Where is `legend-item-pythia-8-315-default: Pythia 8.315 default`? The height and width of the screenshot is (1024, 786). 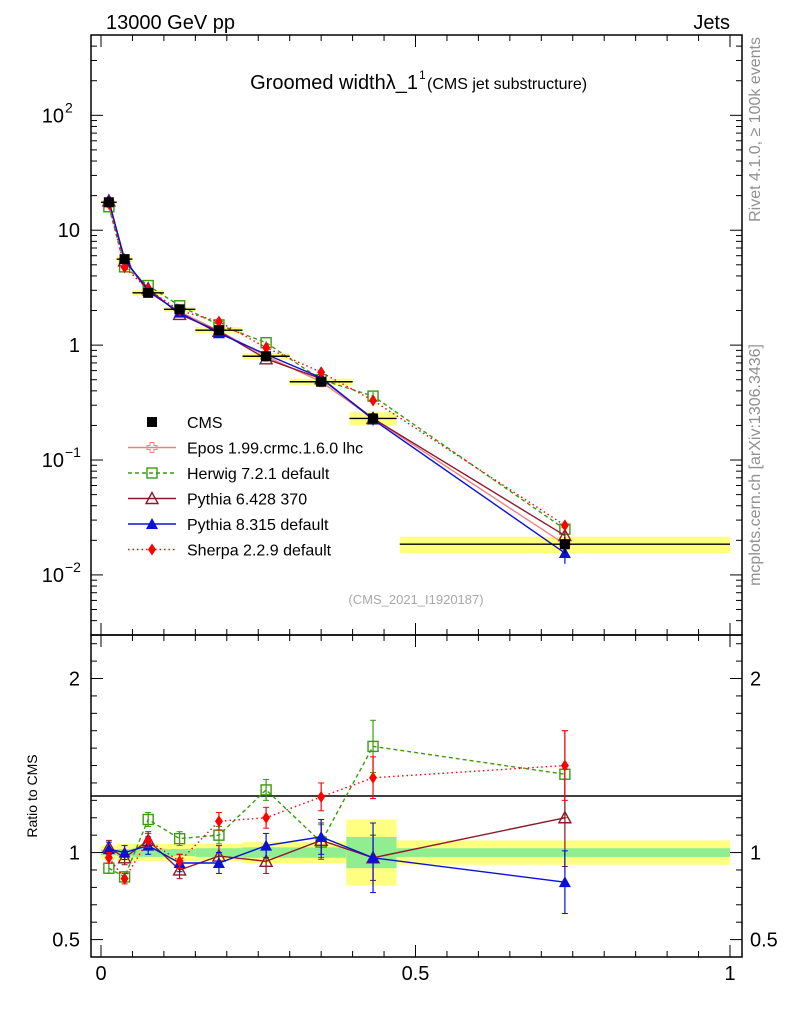
legend-item-pythia-8-315-default: Pythia 8.315 default is located at coordinates (228, 525).